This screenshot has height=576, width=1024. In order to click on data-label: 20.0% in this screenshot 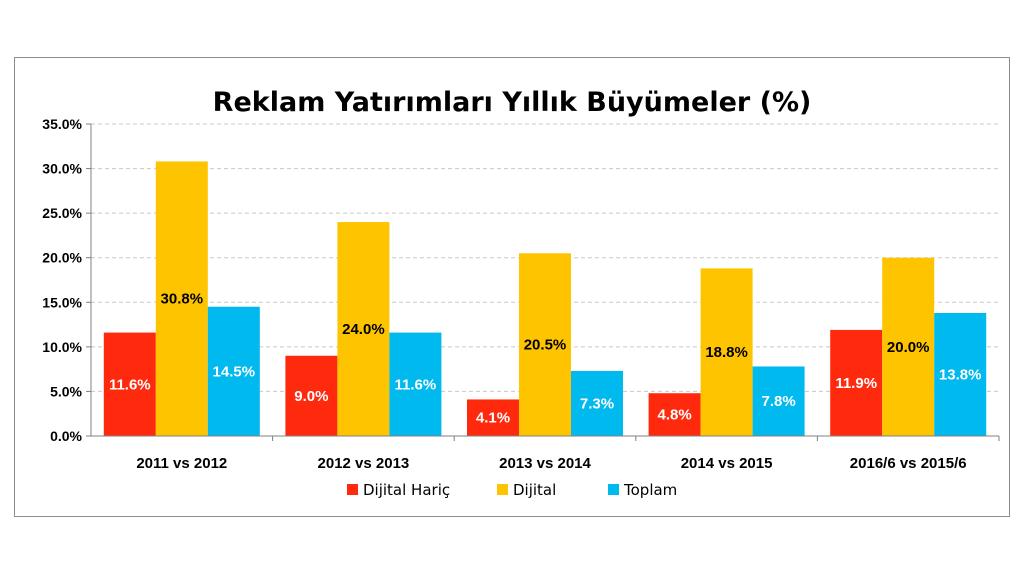, I will do `click(908, 347)`.